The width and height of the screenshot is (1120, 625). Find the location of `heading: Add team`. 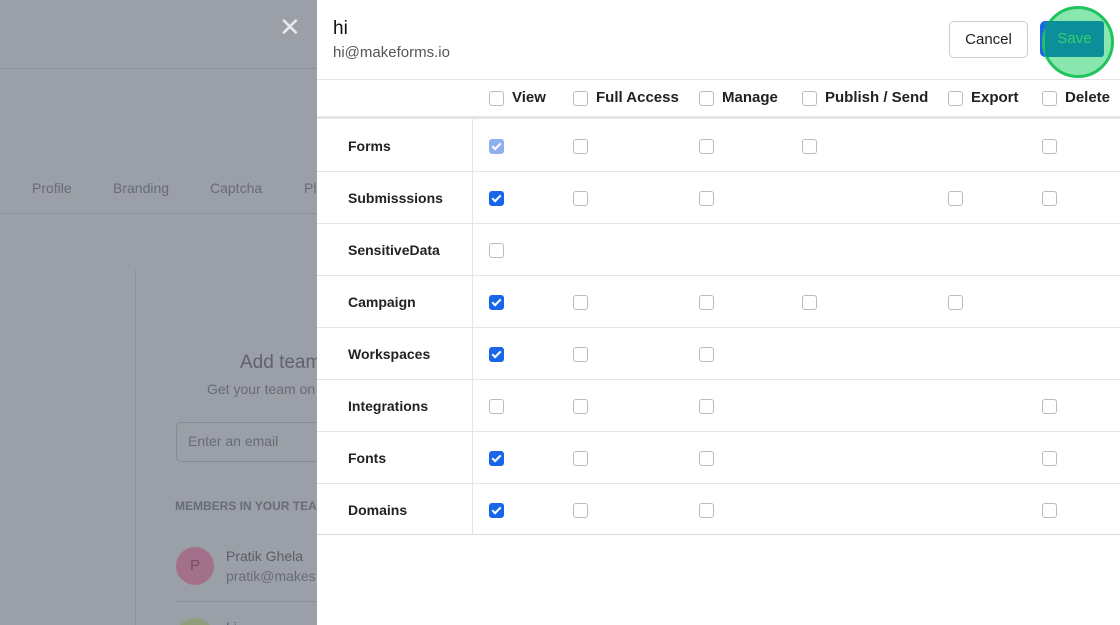

heading: Add team is located at coordinates (278, 362).